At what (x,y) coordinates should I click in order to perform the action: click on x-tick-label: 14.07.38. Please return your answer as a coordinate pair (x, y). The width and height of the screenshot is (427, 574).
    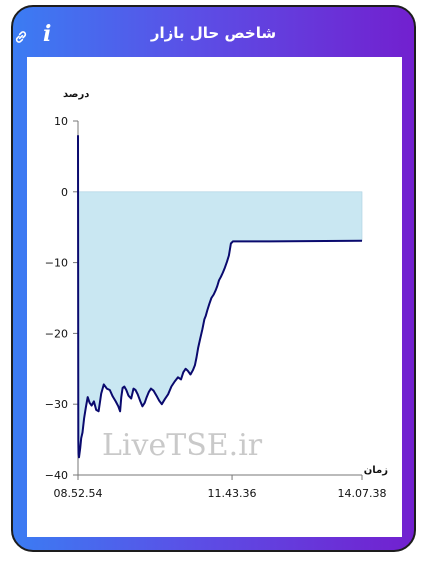
    Looking at the image, I should click on (362, 493).